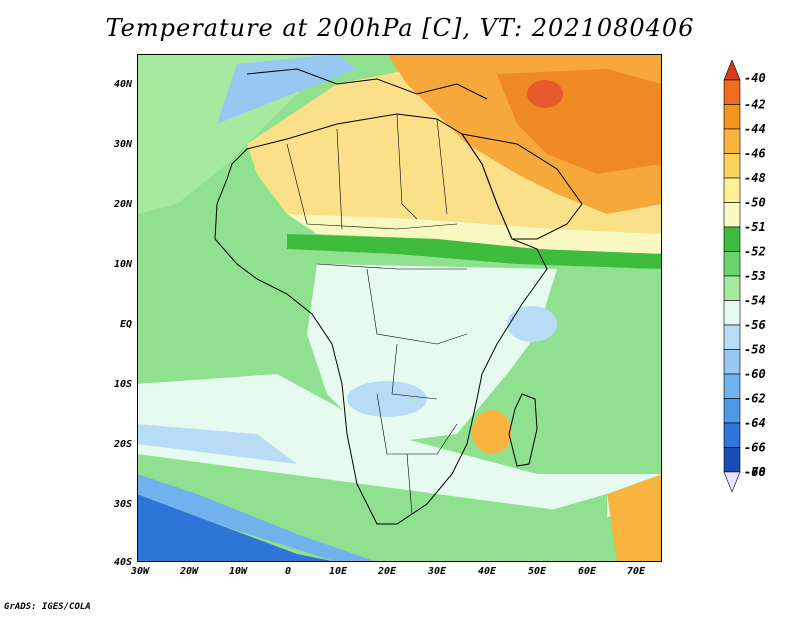 This screenshot has width=800, height=618. Describe the element at coordinates (437, 571) in the screenshot. I see `lon-label-30e: 30E` at that location.